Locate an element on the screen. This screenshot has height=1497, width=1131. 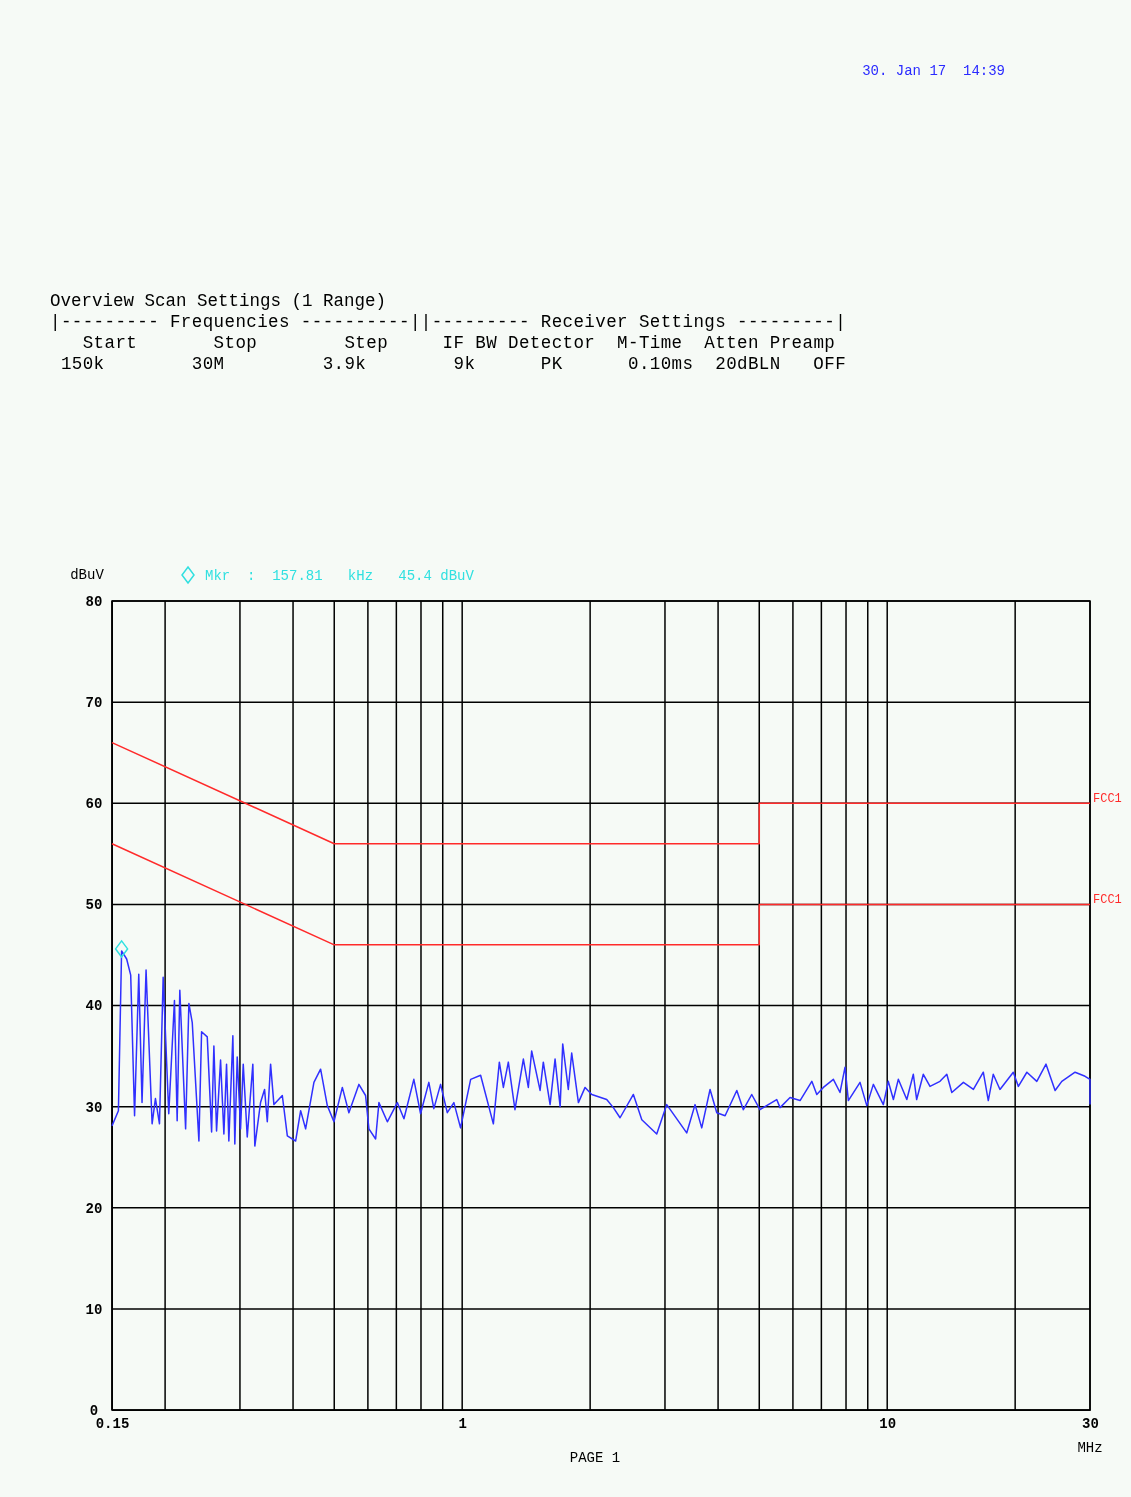
text: |--------- Frequencies ----------||--------- Receiver Settings ---------| is located at coordinates (448, 322).